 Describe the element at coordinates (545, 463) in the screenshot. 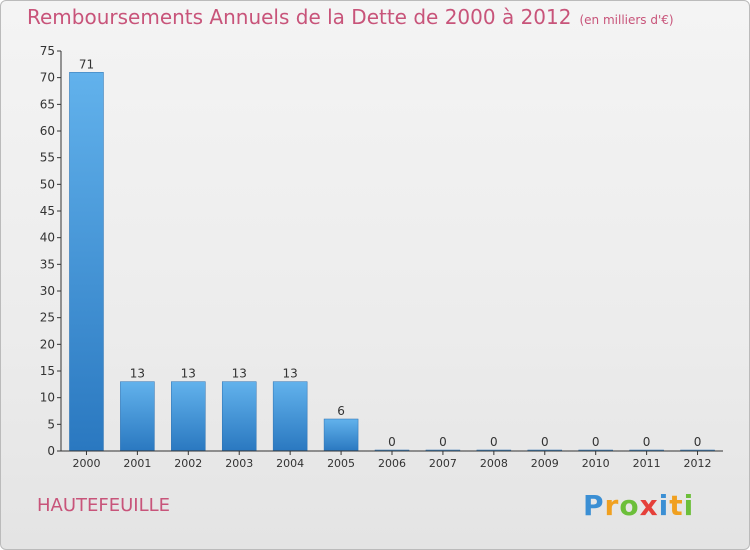

I see `x-tick-label-2009: 2009` at that location.